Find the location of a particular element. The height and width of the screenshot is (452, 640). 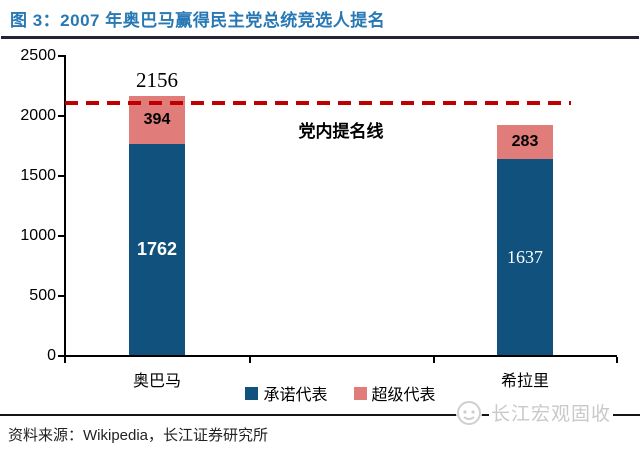

nomination-threshold-label: 党内提名线 is located at coordinates (341, 131).